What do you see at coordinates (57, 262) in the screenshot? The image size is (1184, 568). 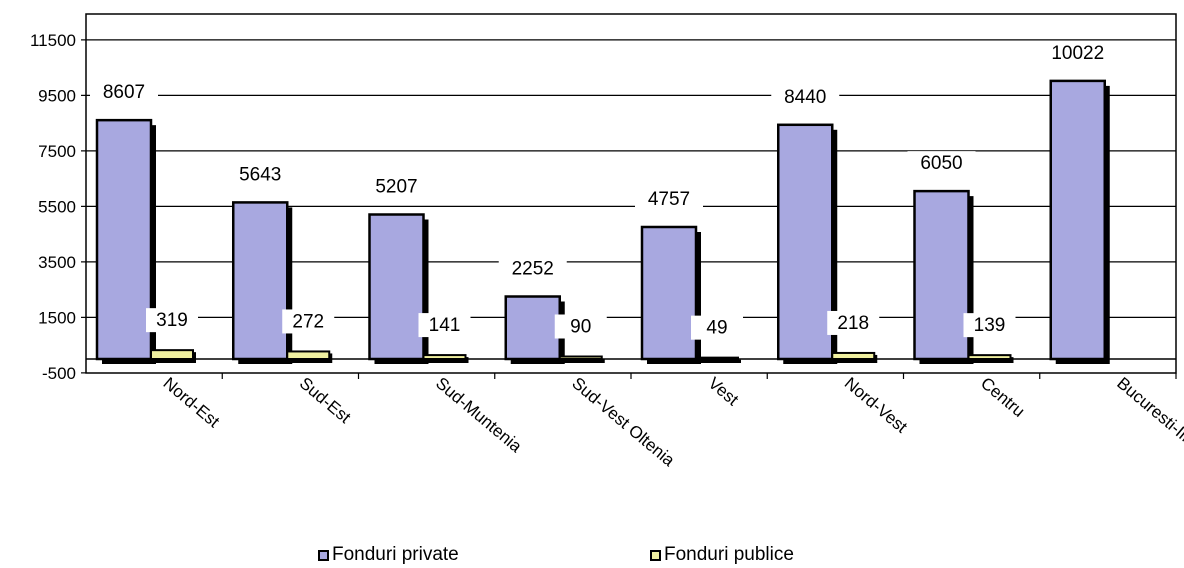 I see `y-tick-label: 3500` at bounding box center [57, 262].